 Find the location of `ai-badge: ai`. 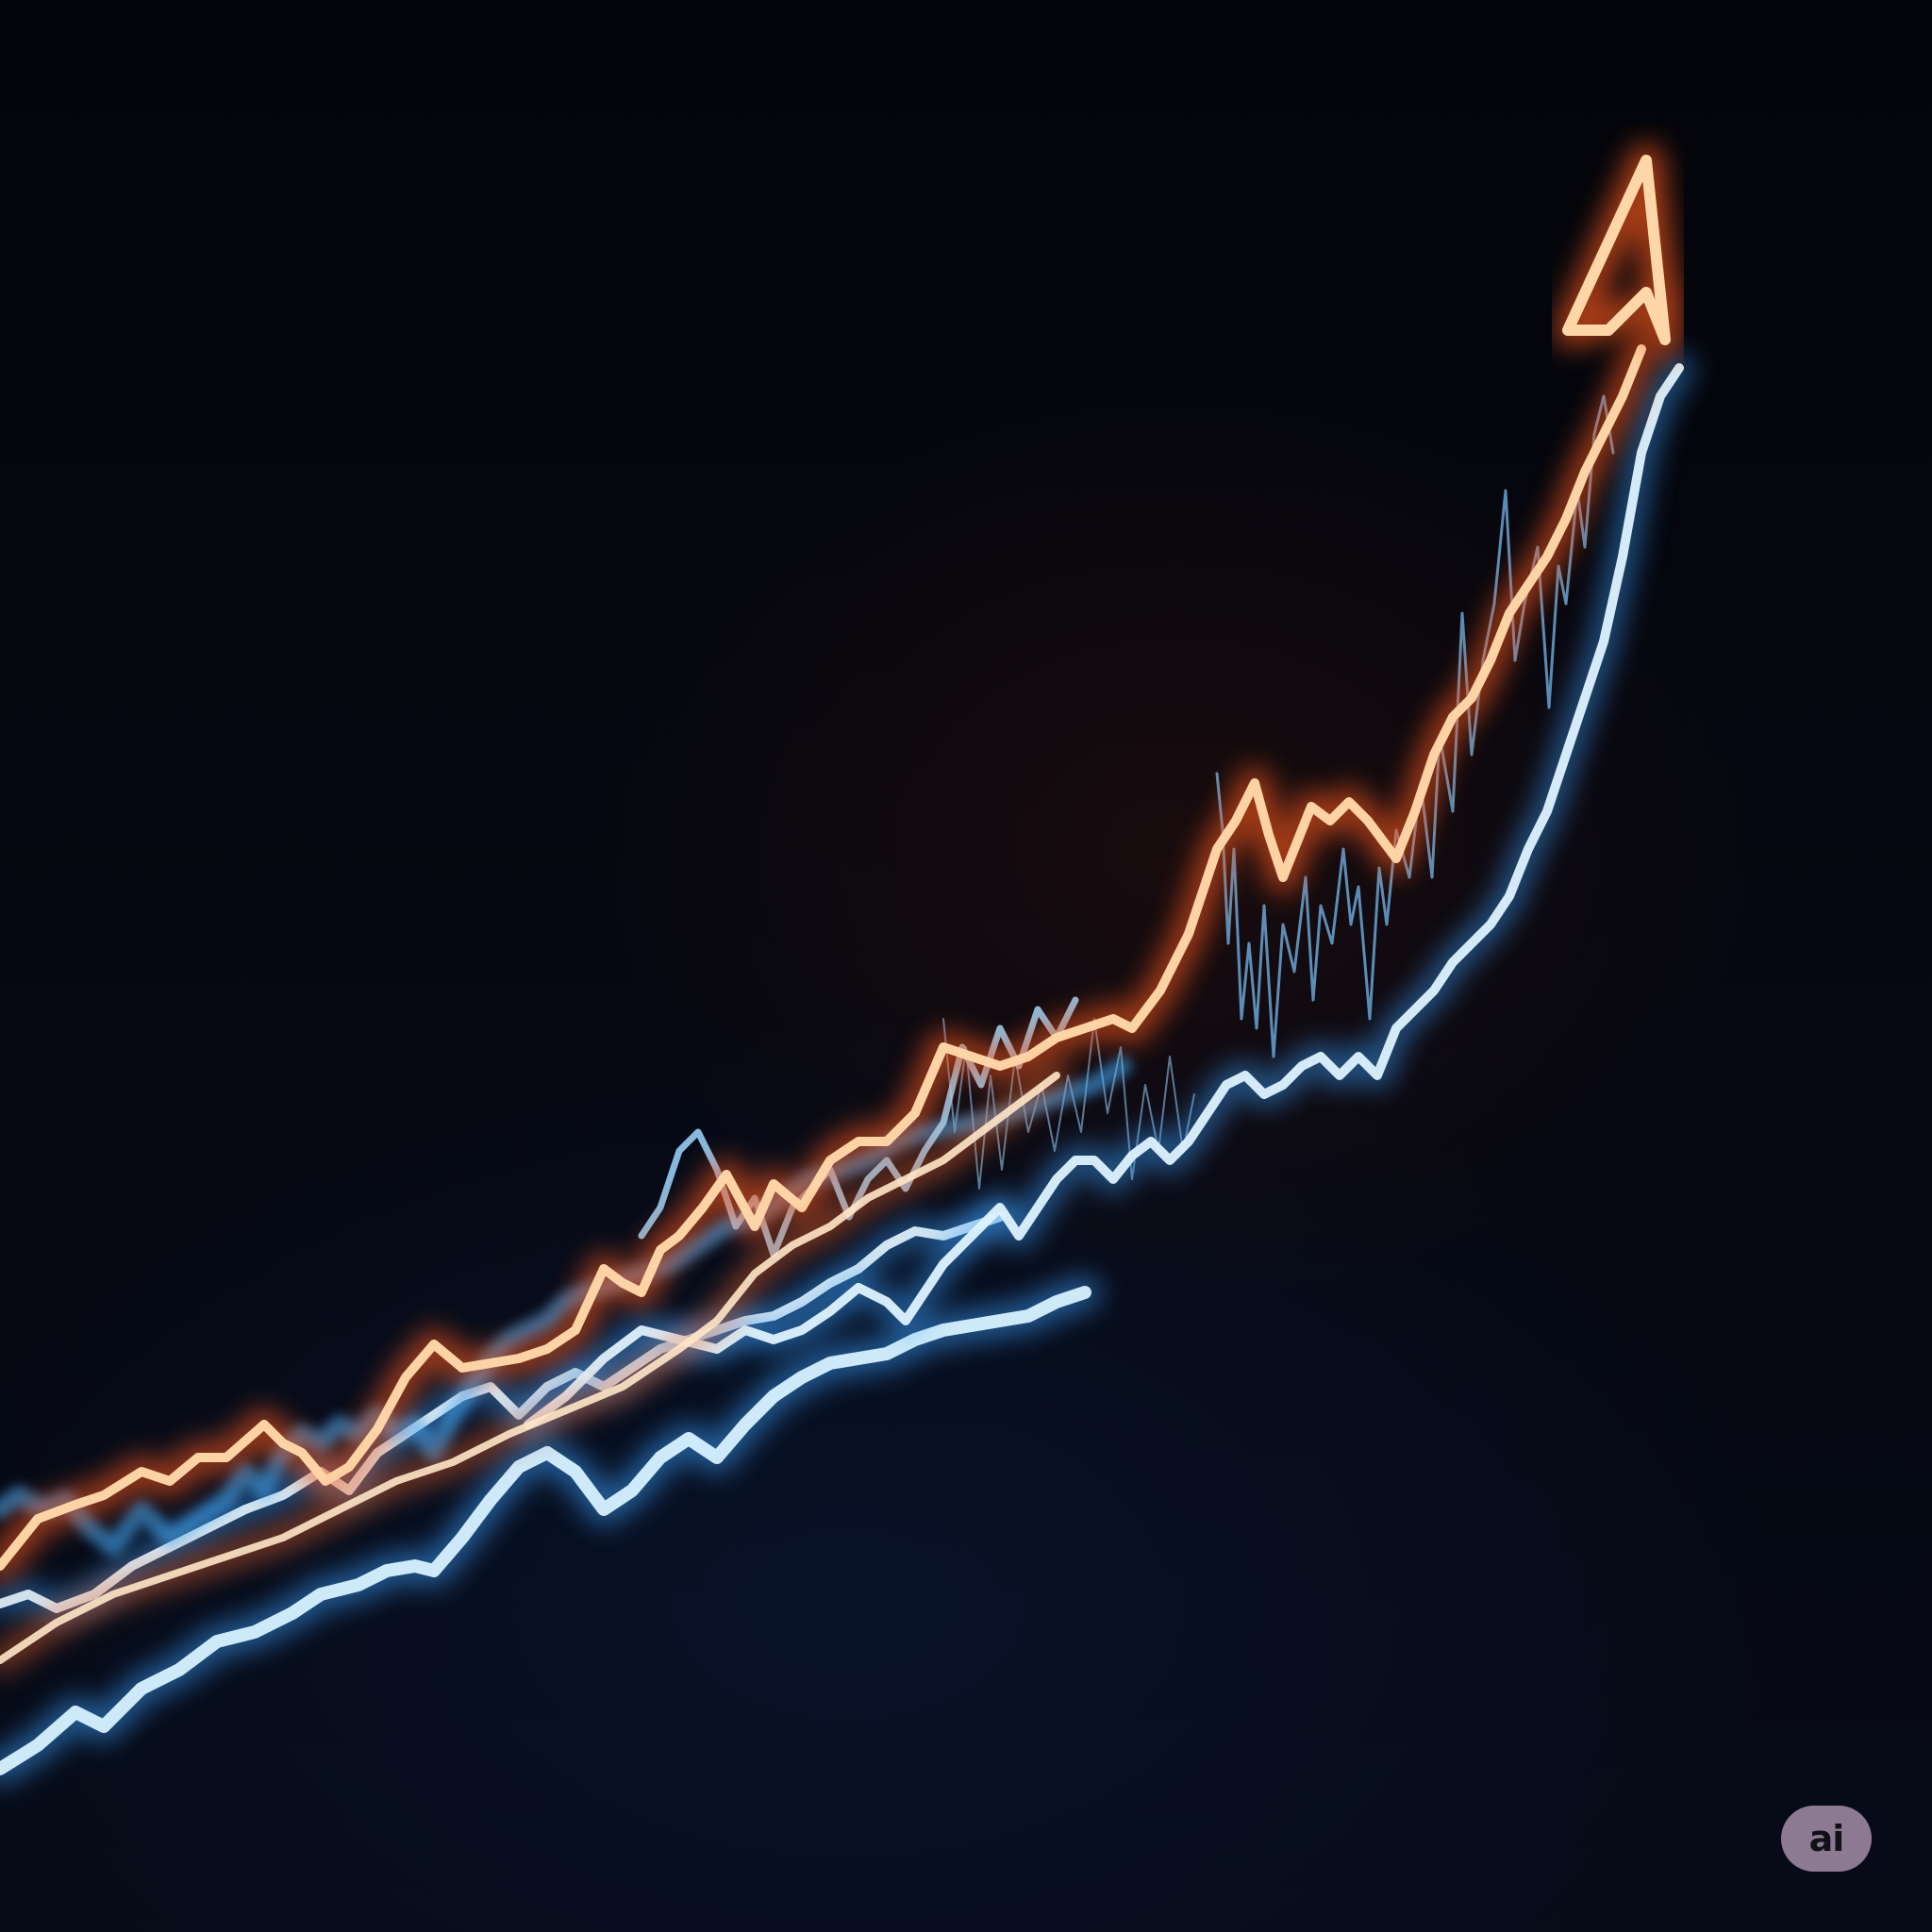

ai-badge: ai is located at coordinates (1826, 1839).